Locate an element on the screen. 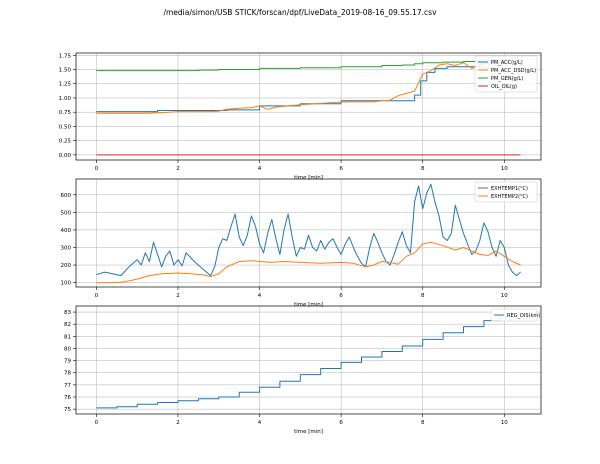  y-tick-label: 0.50 is located at coordinates (65, 127).